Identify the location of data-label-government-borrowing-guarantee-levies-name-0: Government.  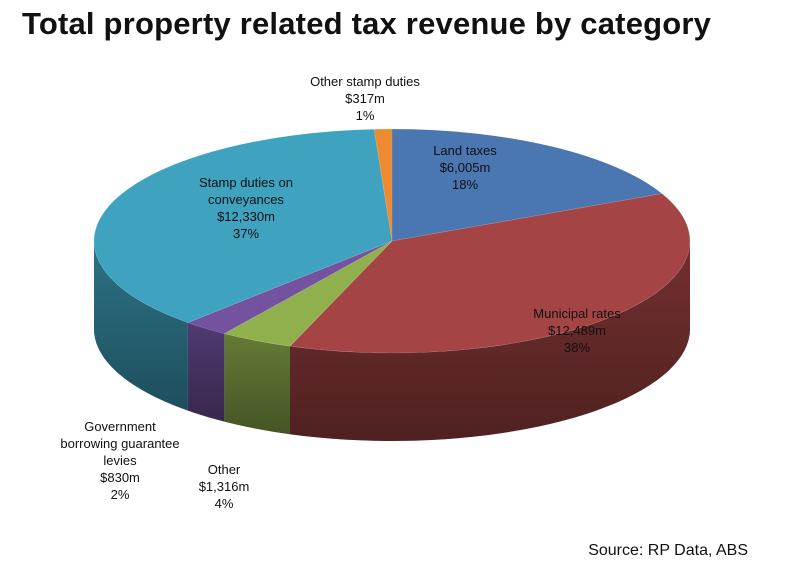
(120, 426).